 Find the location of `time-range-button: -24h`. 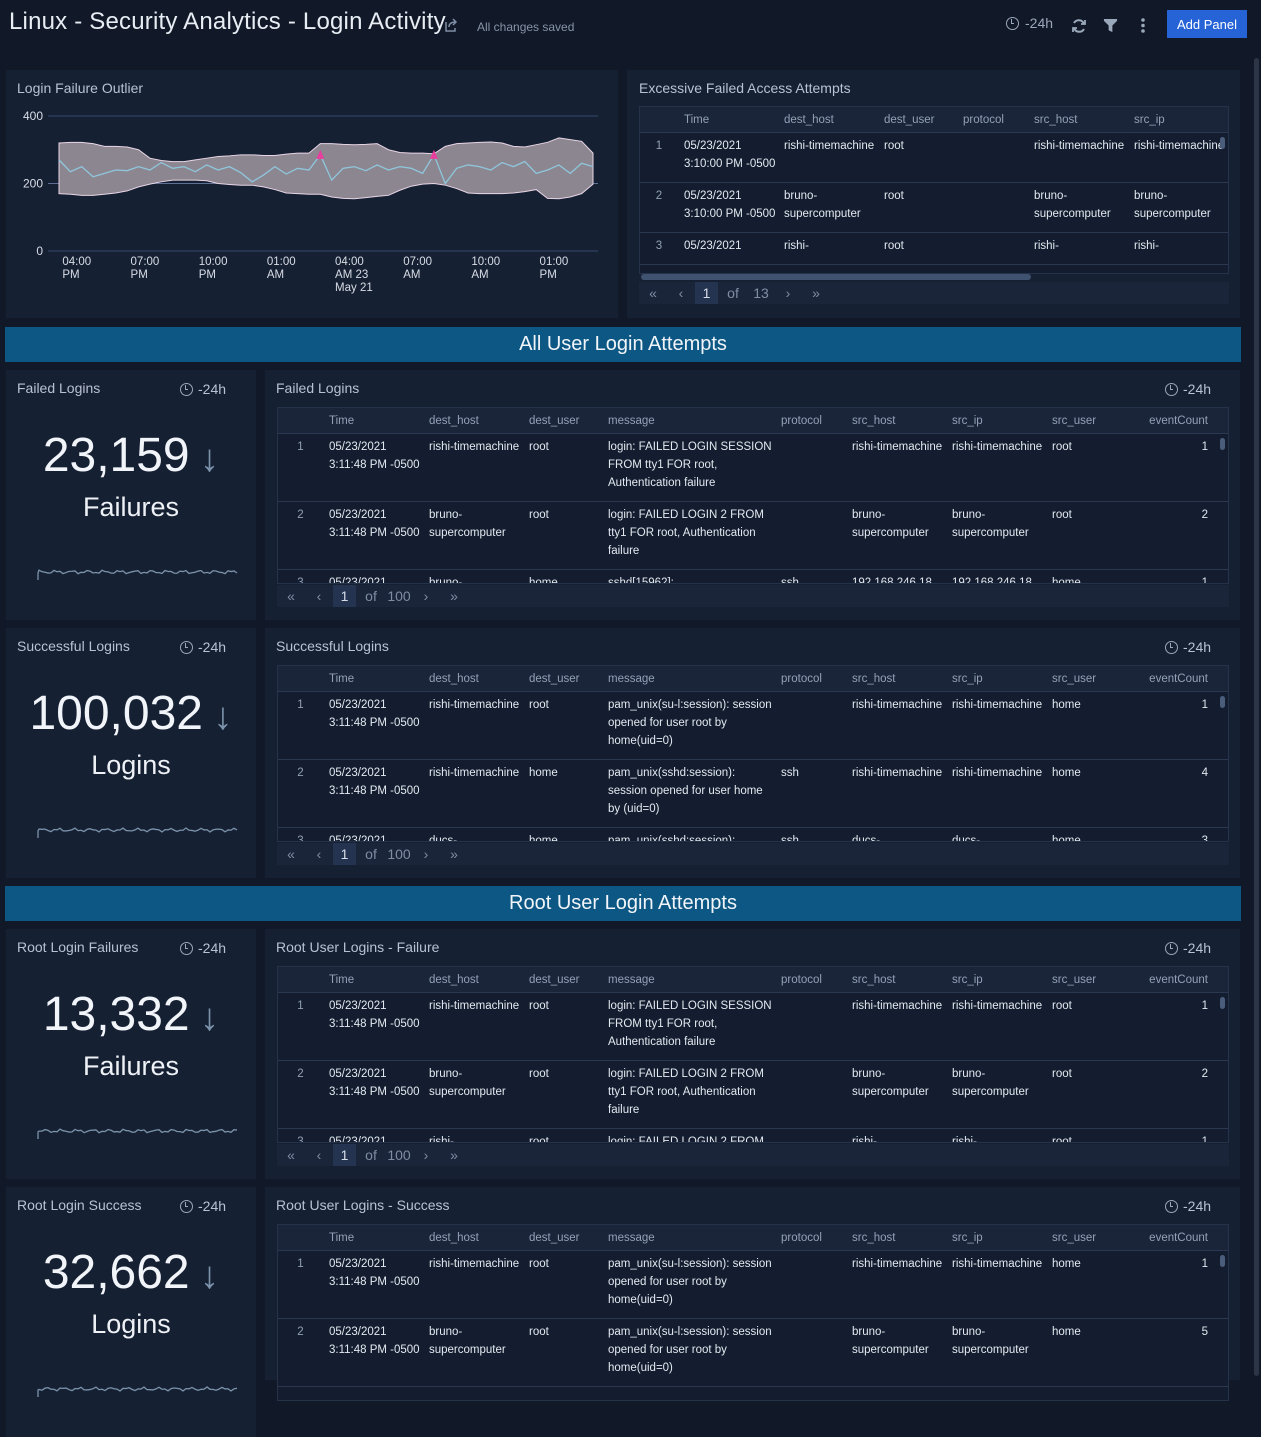

time-range-button: -24h is located at coordinates (1029, 23).